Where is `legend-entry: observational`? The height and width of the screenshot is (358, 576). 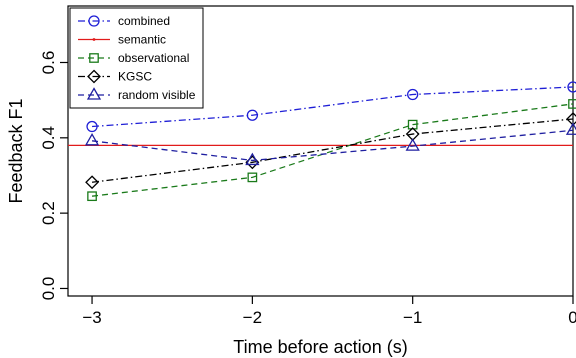 legend-entry: observational is located at coordinates (133, 58).